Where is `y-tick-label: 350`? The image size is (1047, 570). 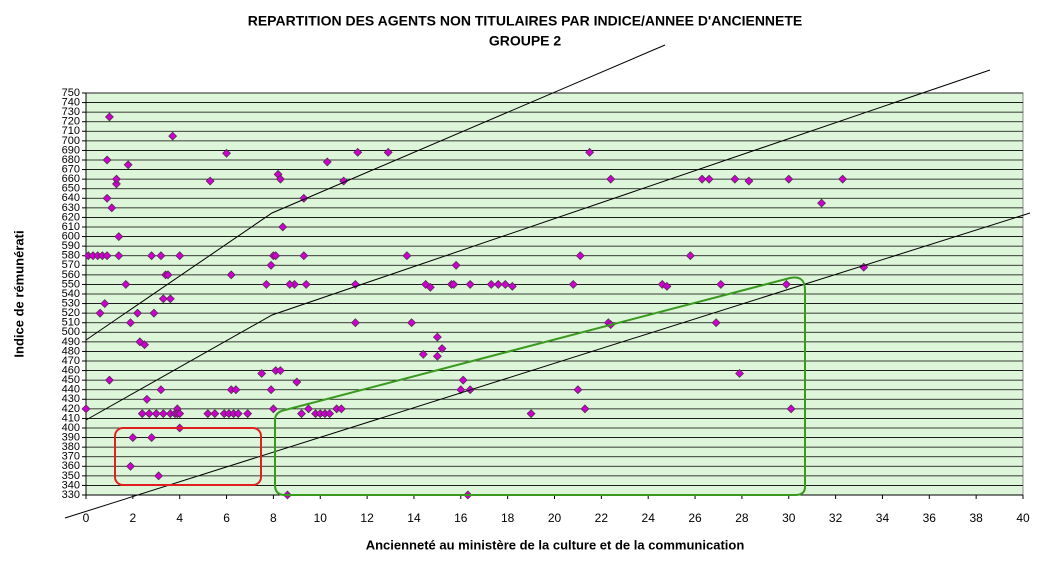 y-tick-label: 350 is located at coordinates (71, 476).